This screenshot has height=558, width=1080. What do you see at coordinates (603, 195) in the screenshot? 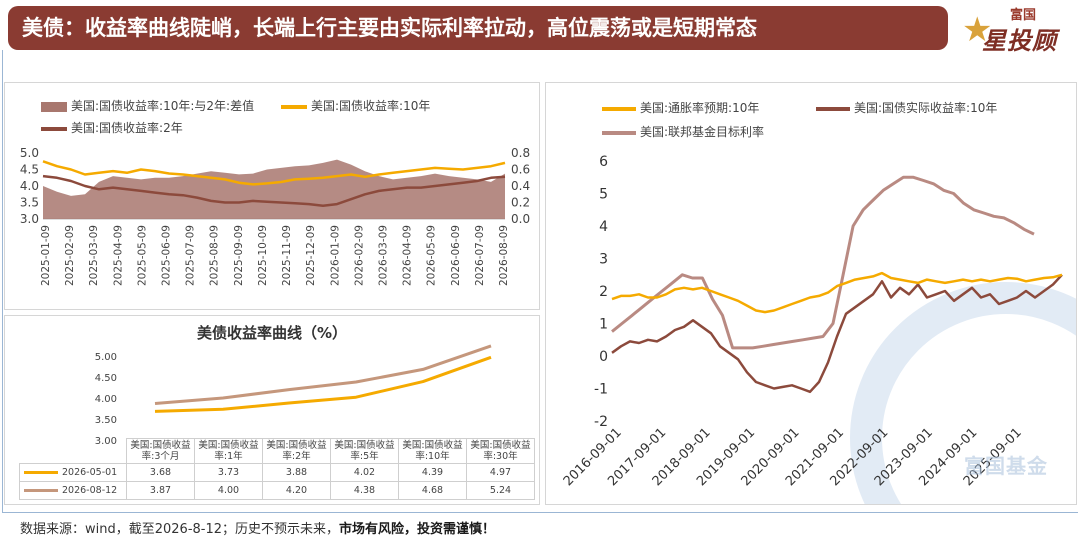
I see `y-tick-label: 5` at bounding box center [603, 195].